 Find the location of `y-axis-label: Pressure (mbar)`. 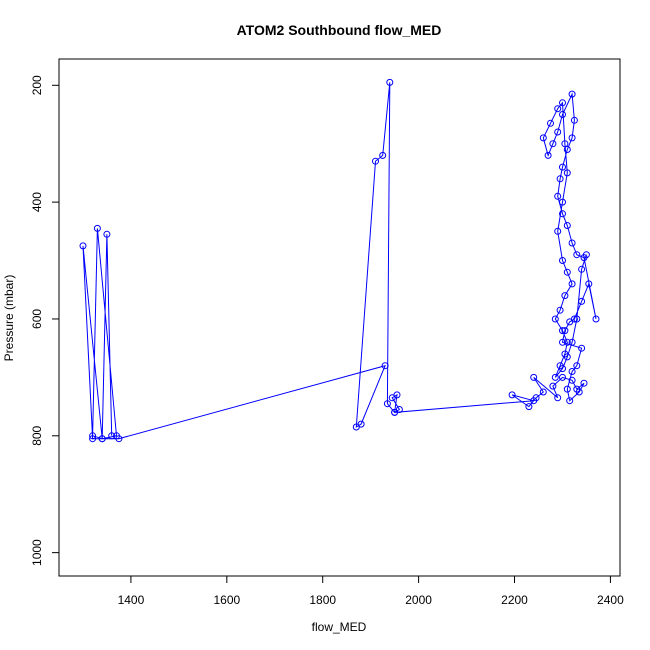

y-axis-label: Pressure (mbar) is located at coordinates (9, 318).